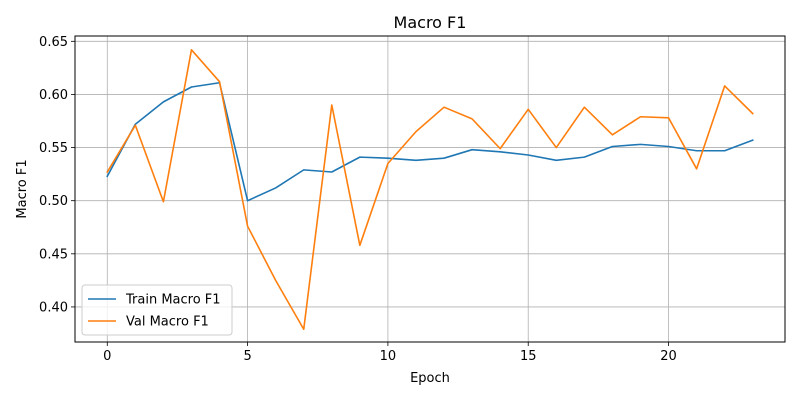 The image size is (800, 400). What do you see at coordinates (53, 42) in the screenshot?
I see `y-tick-label: 0.65` at bounding box center [53, 42].